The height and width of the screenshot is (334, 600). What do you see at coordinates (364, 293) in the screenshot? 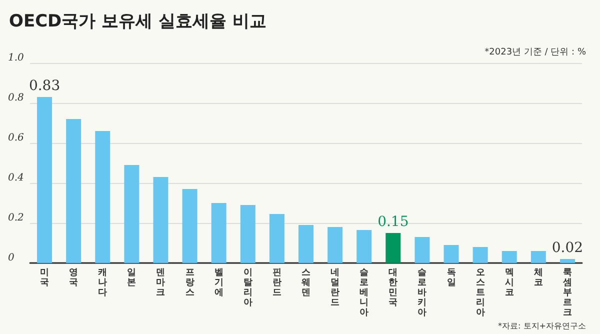
I see `x-tick-label: 슬로베니아` at bounding box center [364, 293].